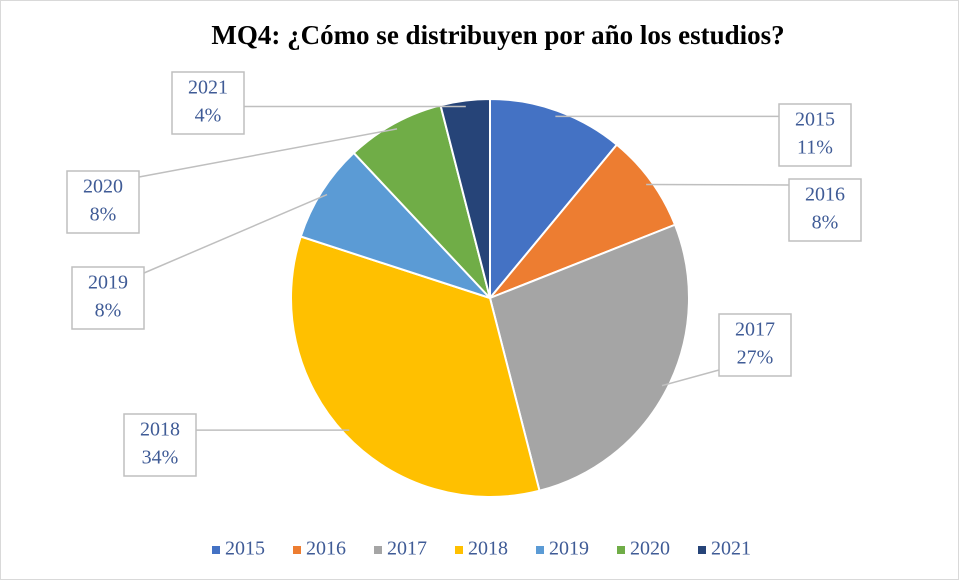  I want to click on data-label: 27%, so click(755, 358).